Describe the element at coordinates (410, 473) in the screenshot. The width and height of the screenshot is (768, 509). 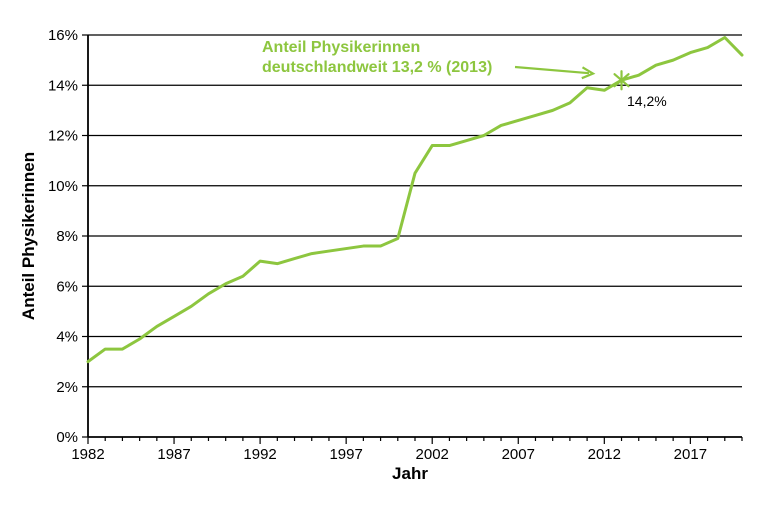
I see `x-axis-title: Jahr` at that location.